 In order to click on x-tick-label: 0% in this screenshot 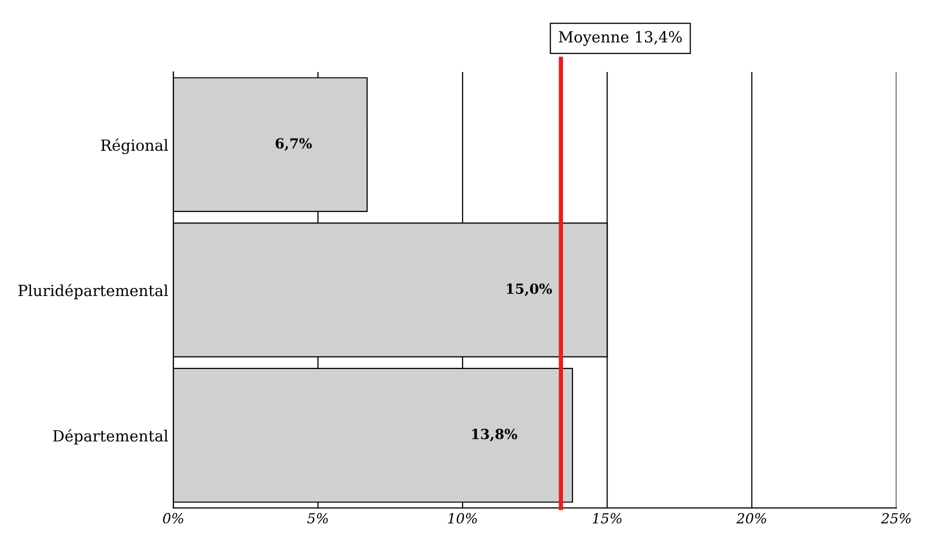, I will do `click(173, 518)`.